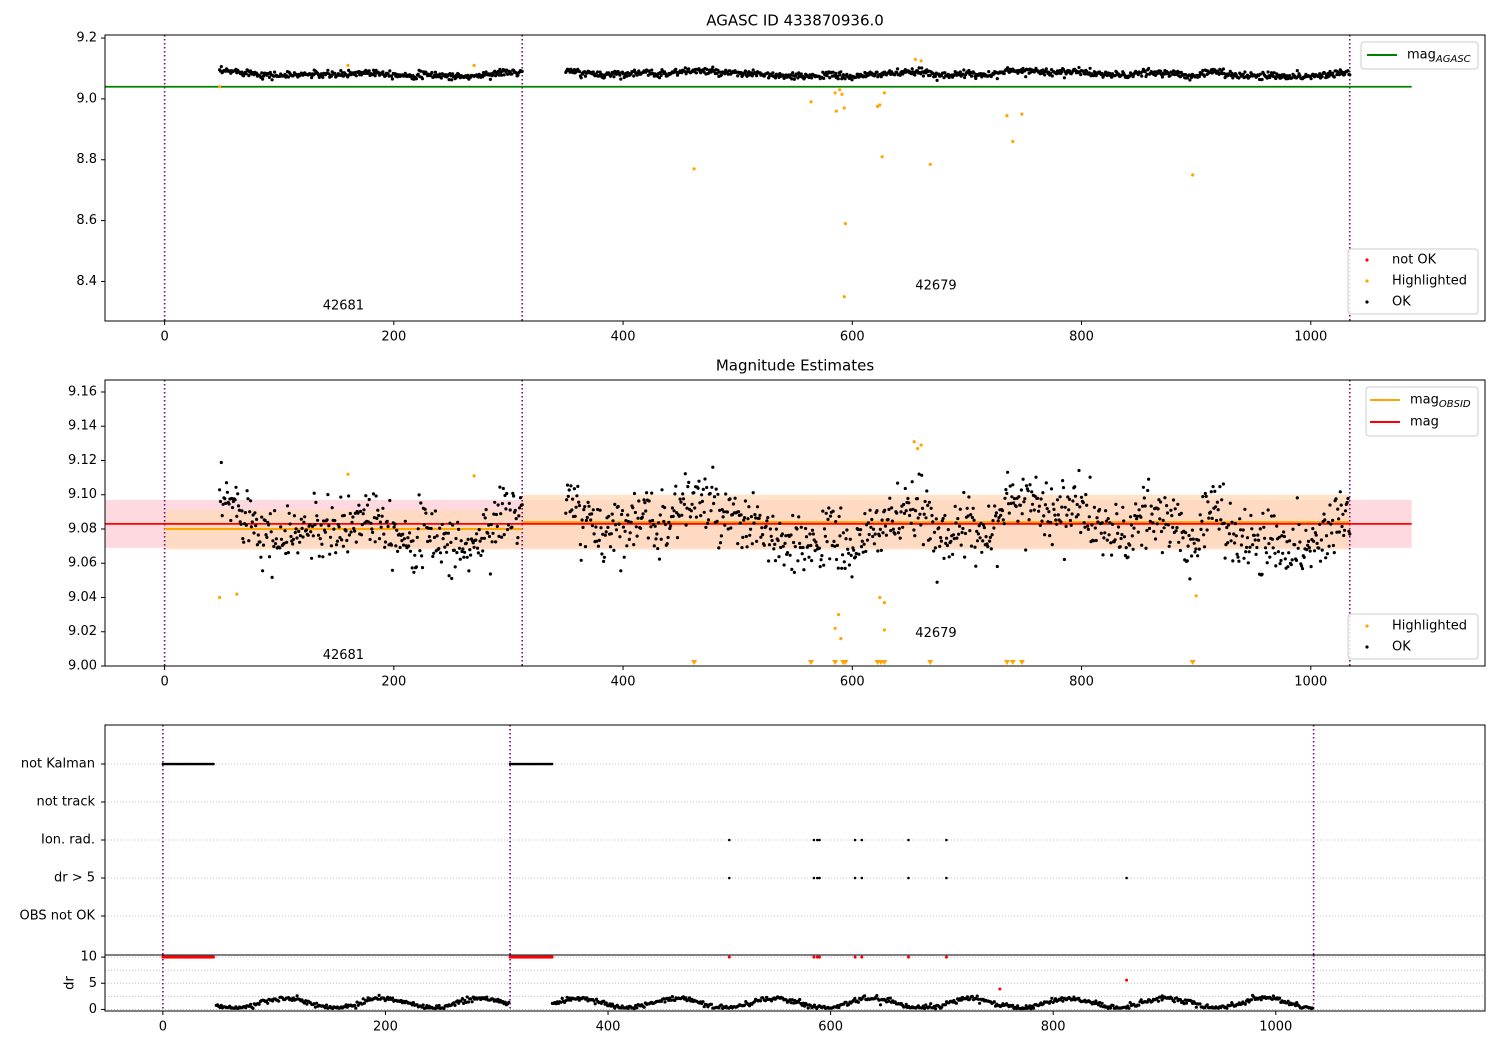 Image resolution: width=1500 pixels, height=1050 pixels. I want to click on panel2-marker-legend-entry-swatch, so click(1367, 626).